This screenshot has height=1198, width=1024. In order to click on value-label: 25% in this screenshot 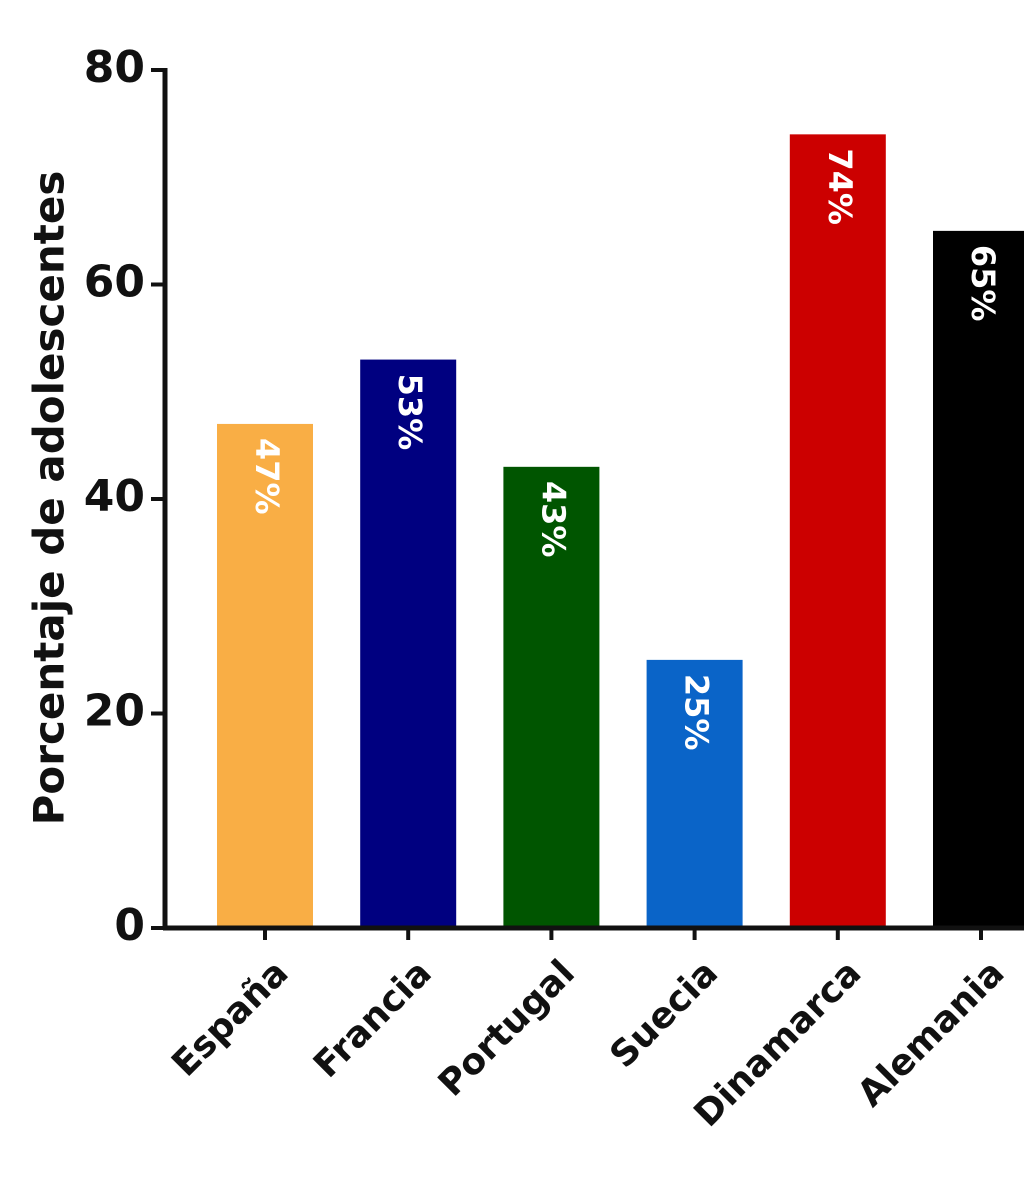, I will do `click(697, 712)`.